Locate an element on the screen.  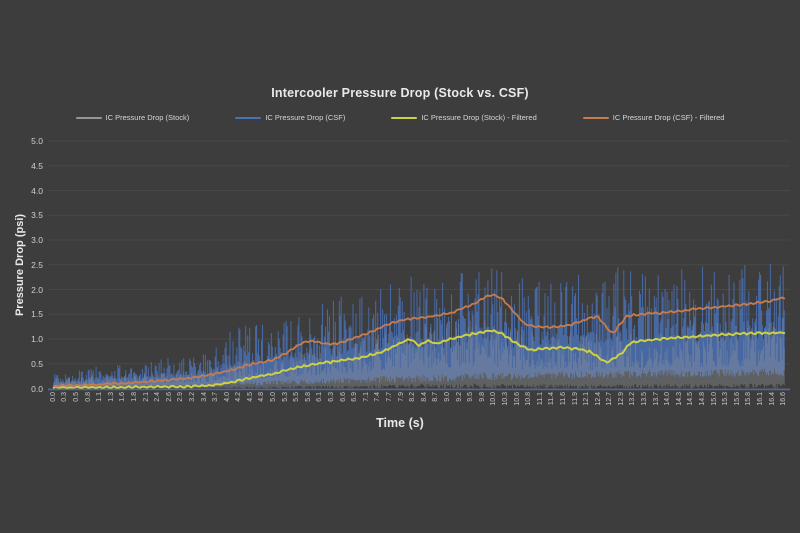
x-tick-label: 16.4 is located at coordinates (772, 399).